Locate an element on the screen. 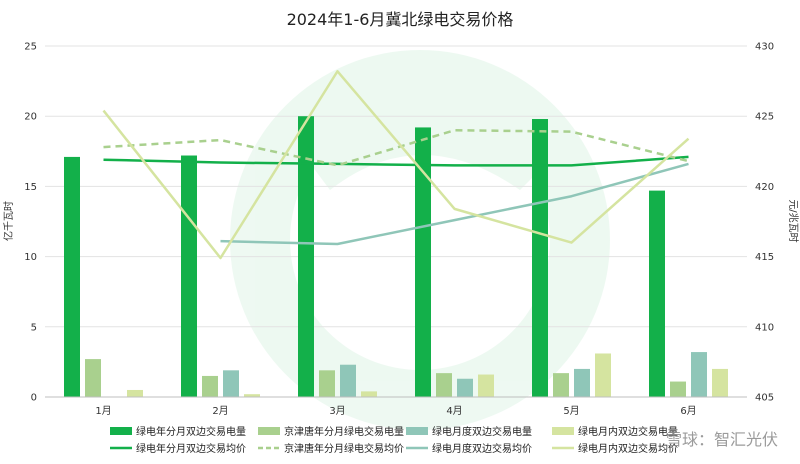 Image resolution: width=800 pixels, height=464 pixels. right-tick-label: 405 is located at coordinates (764, 398).